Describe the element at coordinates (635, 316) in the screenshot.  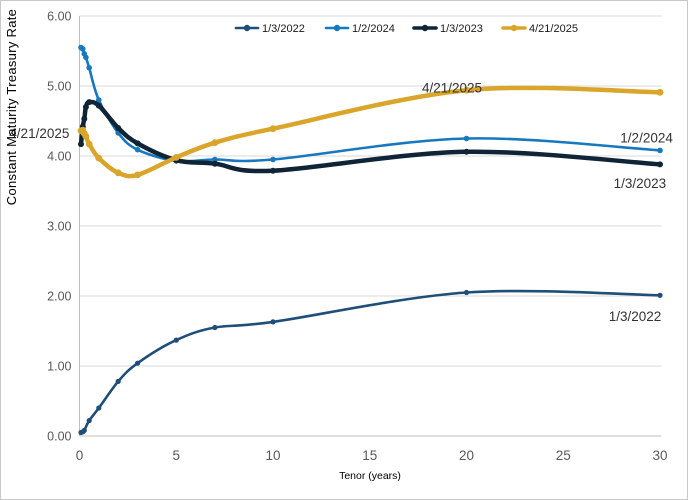
I see `series-callout-label: 1/3/2022` at that location.